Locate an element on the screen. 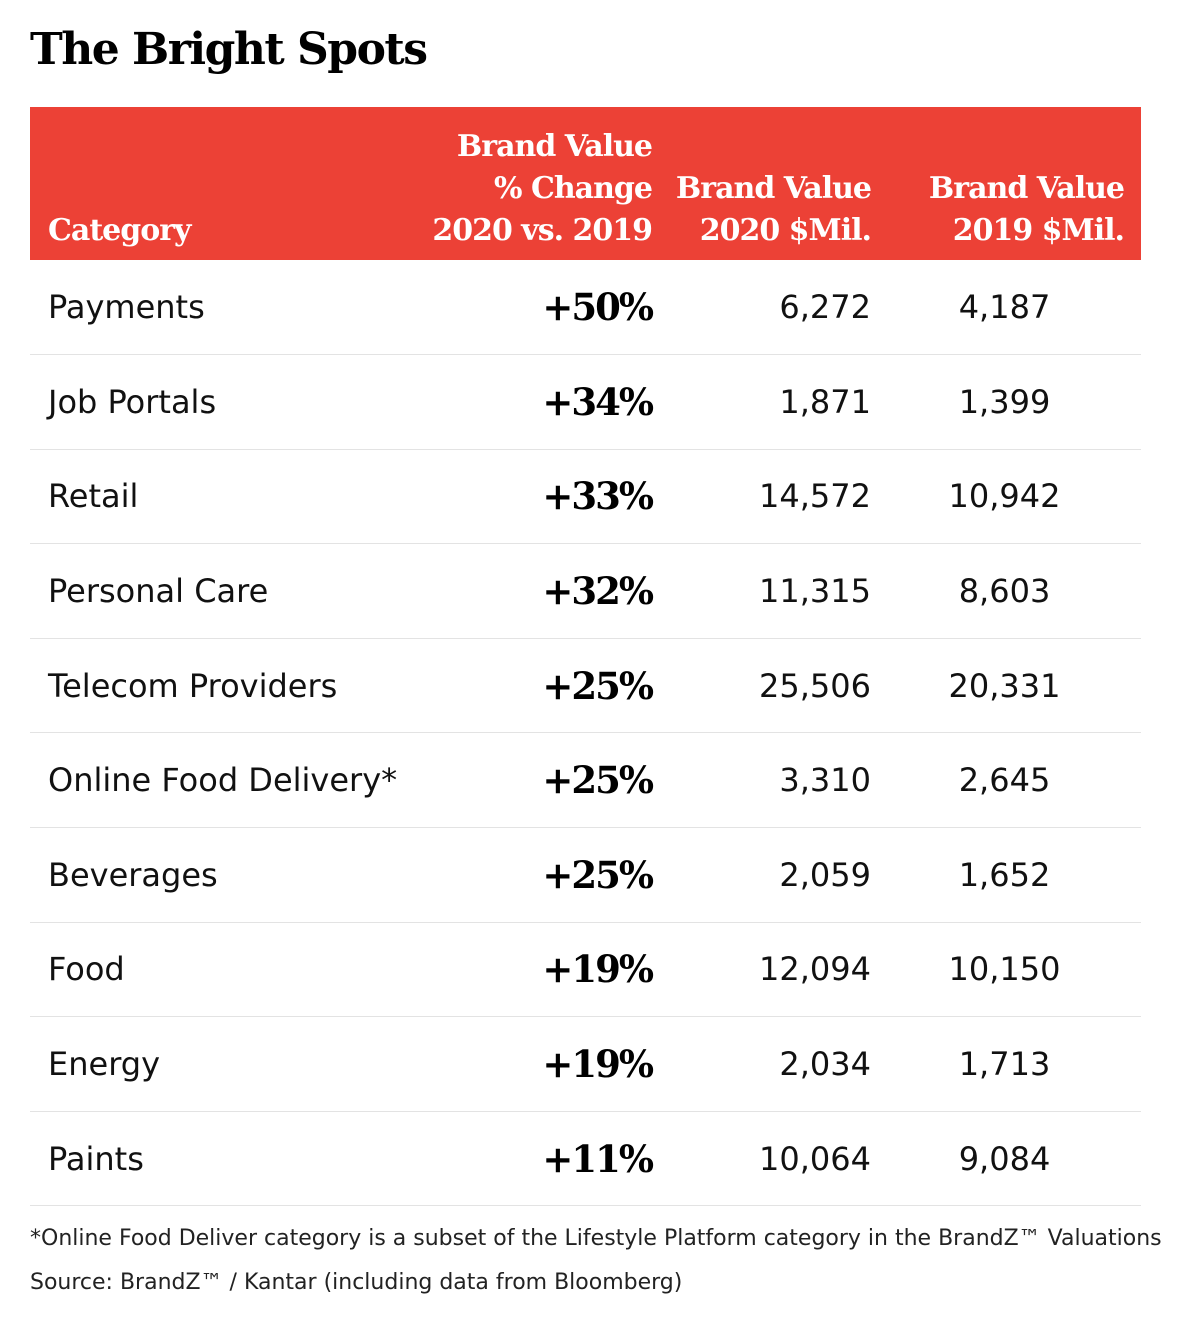 This screenshot has height=1323, width=1184. column-header-value-2019: Brand Value 2019 $Mil. is located at coordinates (1014, 183).